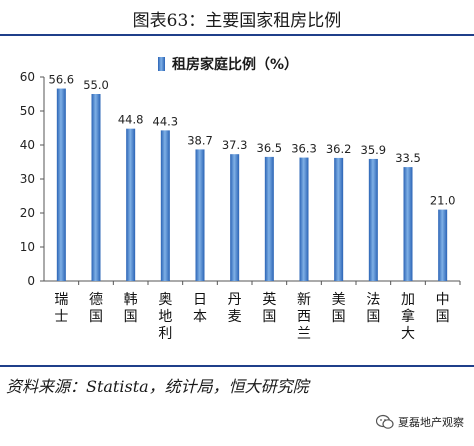  I want to click on title-rule, so click(237, 35).